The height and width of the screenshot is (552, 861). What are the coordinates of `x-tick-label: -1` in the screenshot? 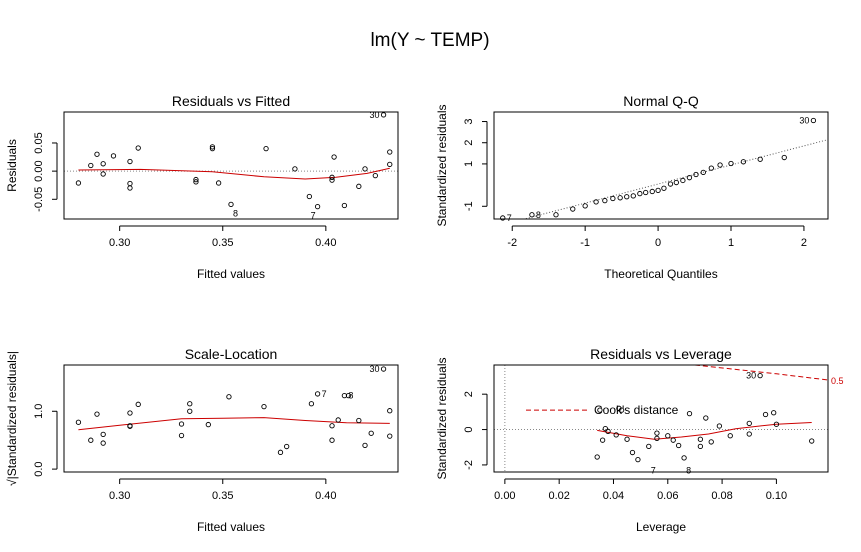 It's located at (585, 243).